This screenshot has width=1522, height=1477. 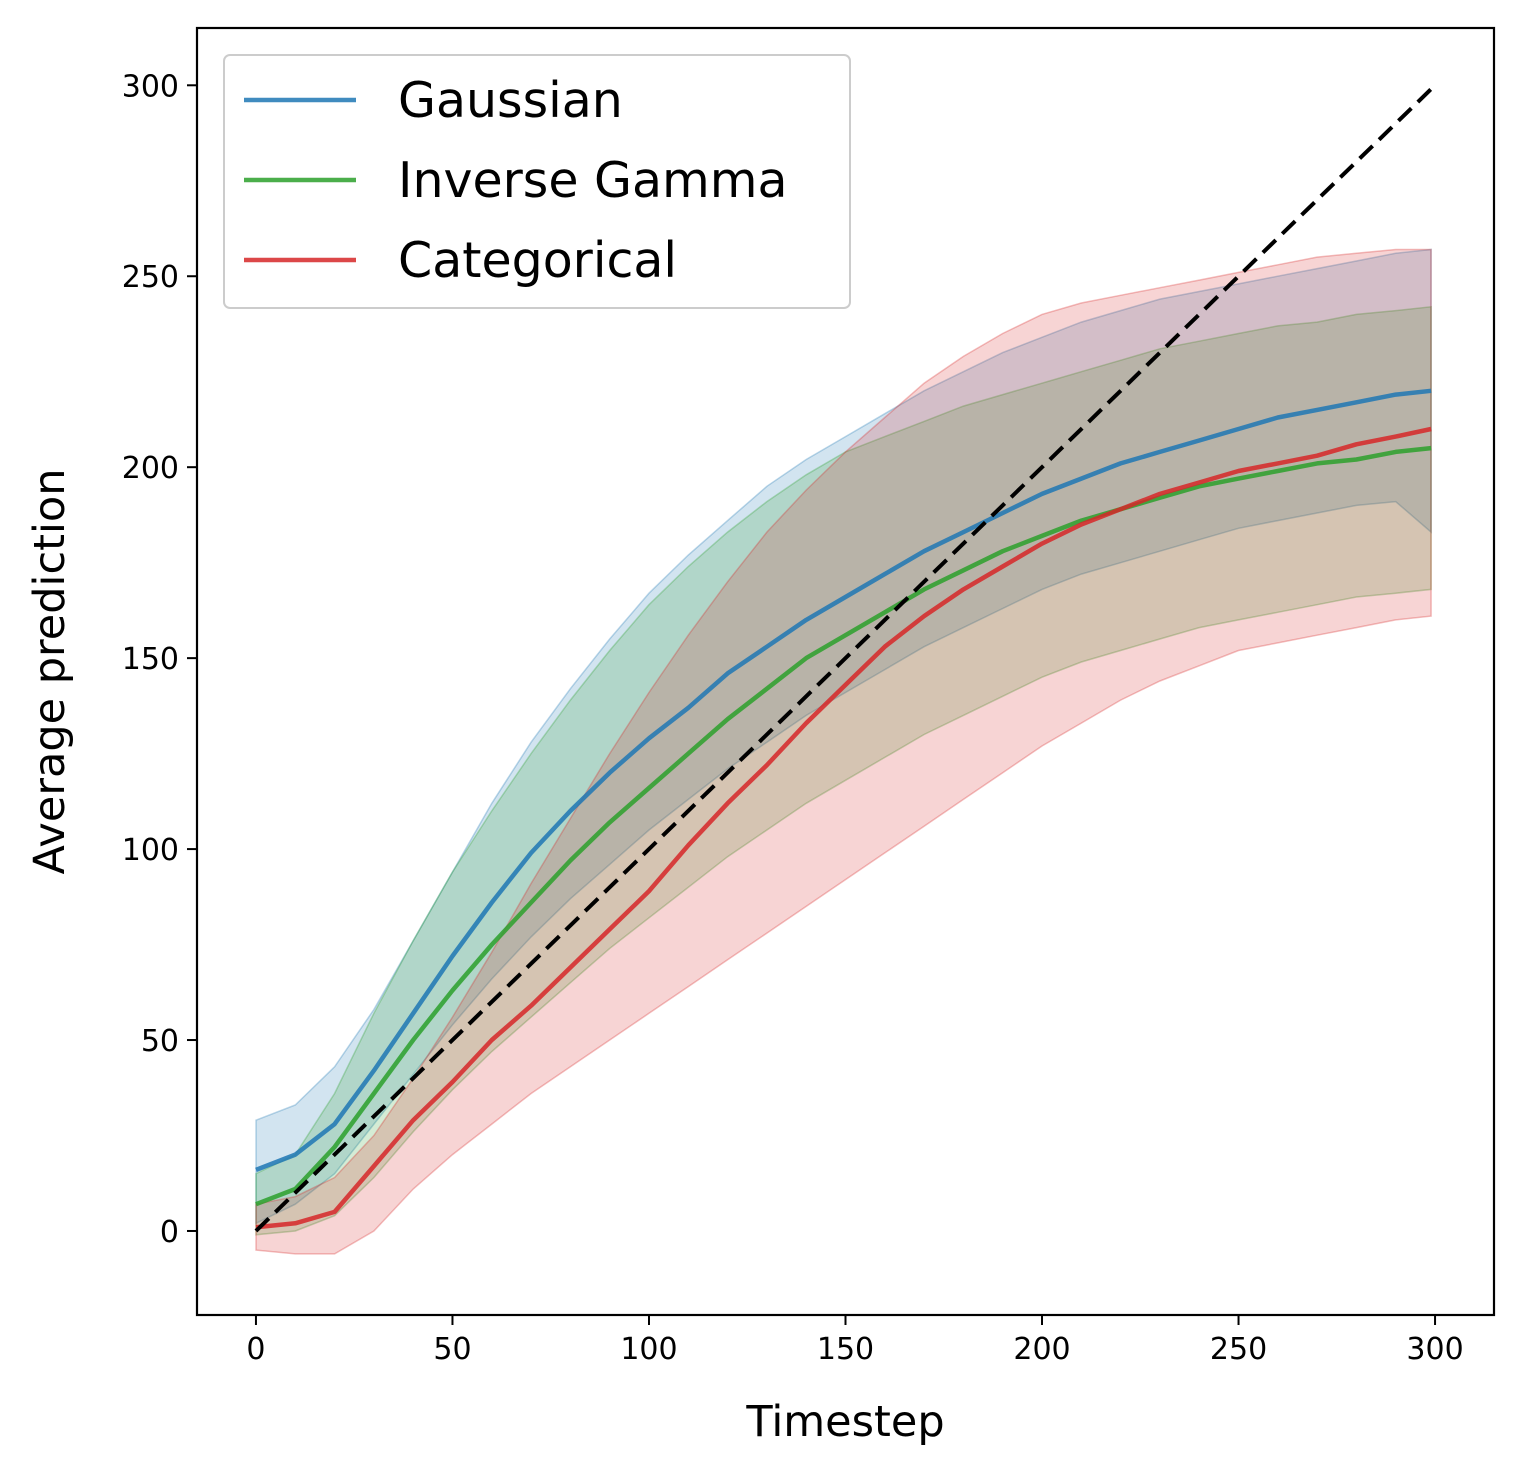 I want to click on legend: Gaussian Inverse Gamma Categorical, so click(x=537, y=181).